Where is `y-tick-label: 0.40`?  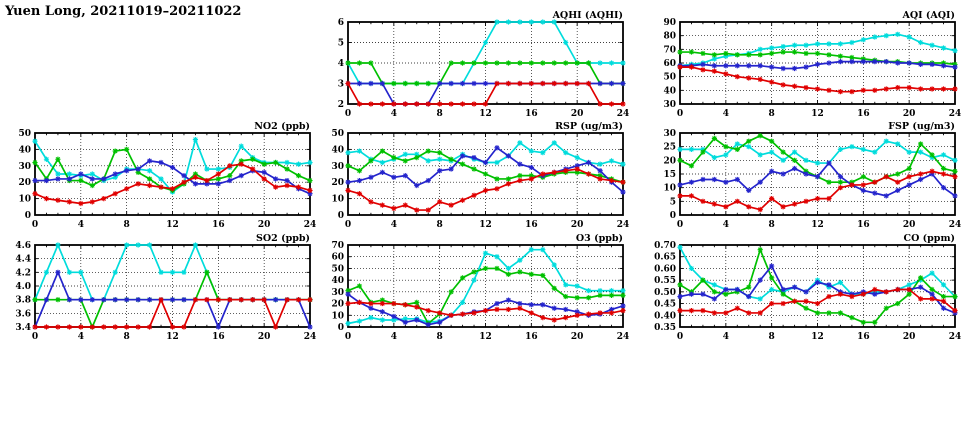 y-tick-label: 0.40 is located at coordinates (665, 316).